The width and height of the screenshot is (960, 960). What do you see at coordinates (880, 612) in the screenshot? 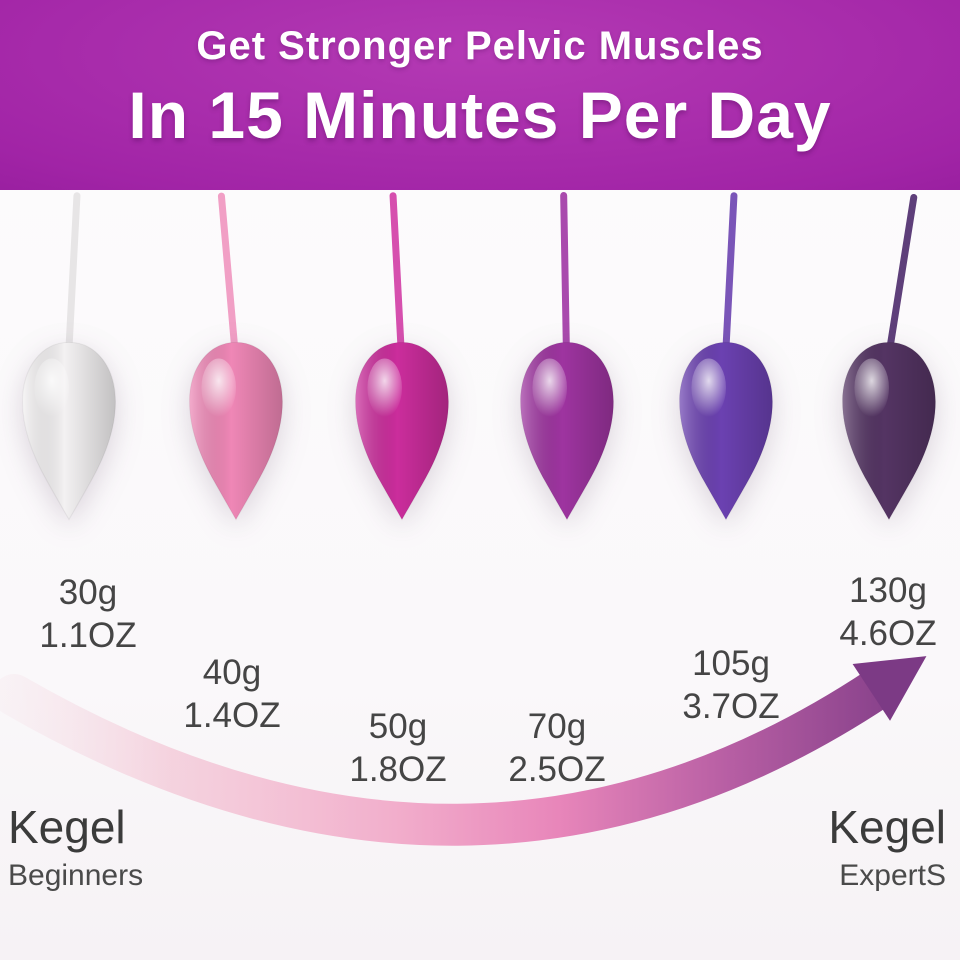
I see `weight-label-6: 130g 4.6OZ` at bounding box center [880, 612].